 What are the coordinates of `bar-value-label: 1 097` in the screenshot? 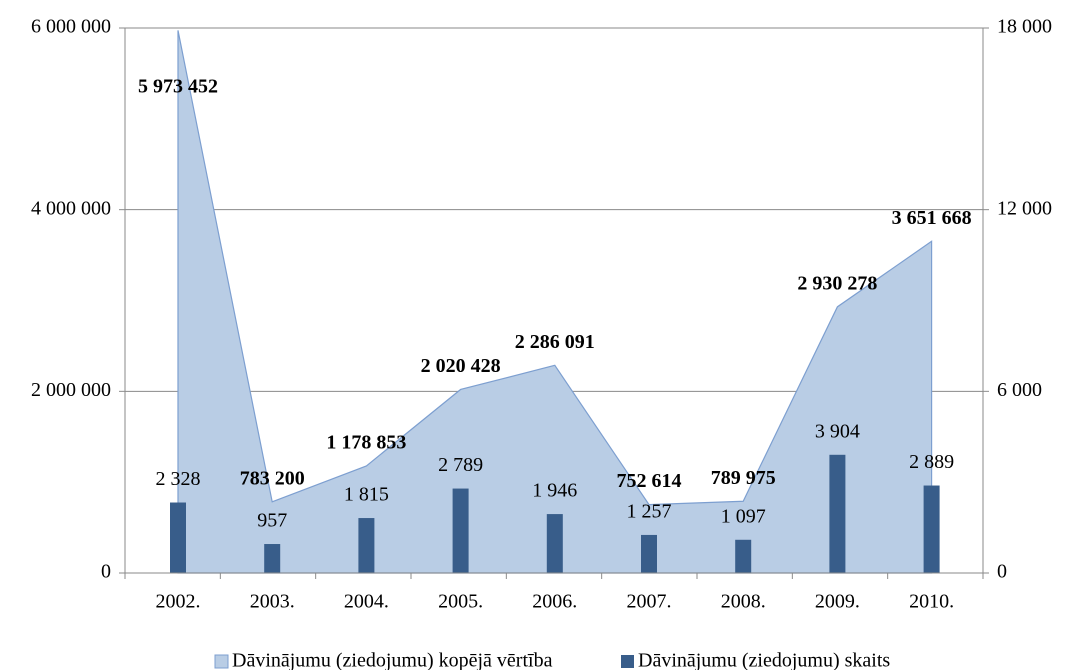 It's located at (743, 516).